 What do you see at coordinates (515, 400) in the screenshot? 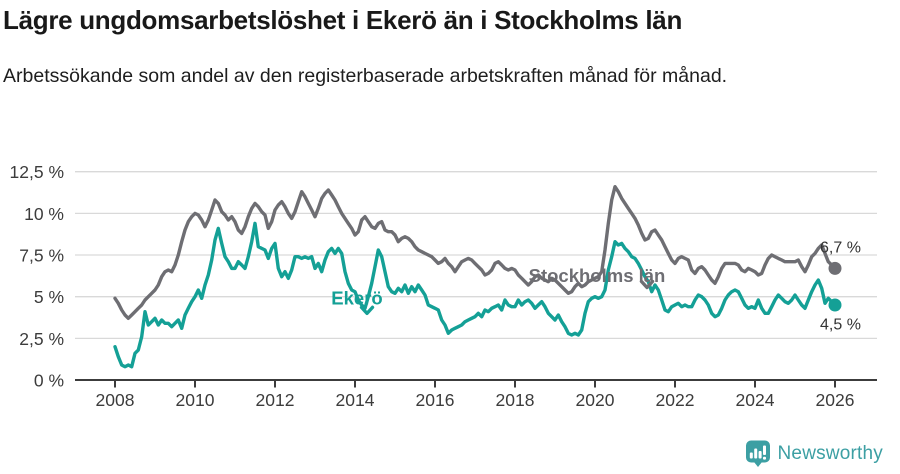
I see `x-axis-tick-label: 2018` at bounding box center [515, 400].